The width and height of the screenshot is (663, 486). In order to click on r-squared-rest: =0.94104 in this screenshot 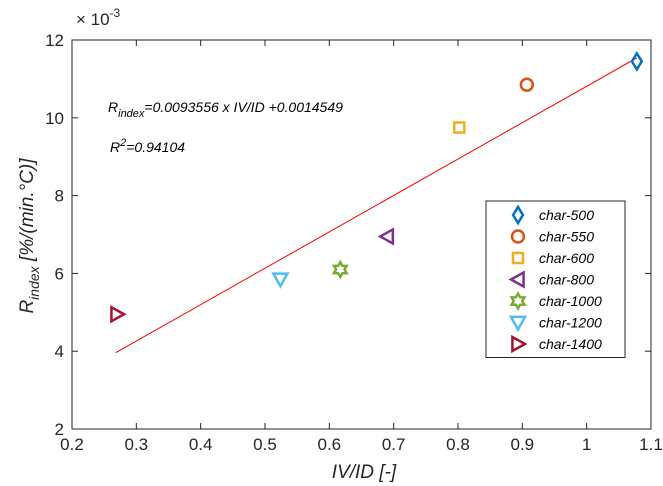, I will do `click(155, 147)`.